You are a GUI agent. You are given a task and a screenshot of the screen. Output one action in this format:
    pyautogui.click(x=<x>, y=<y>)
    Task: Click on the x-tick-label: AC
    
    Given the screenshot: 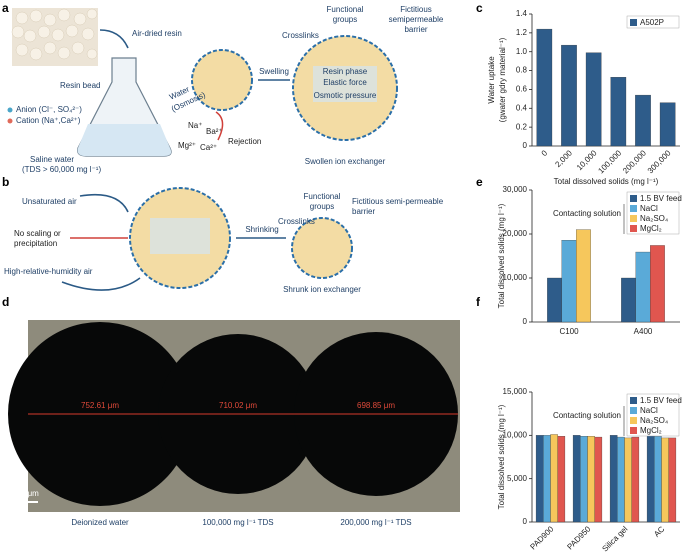 What is the action you would take?
    pyautogui.click(x=659, y=531)
    